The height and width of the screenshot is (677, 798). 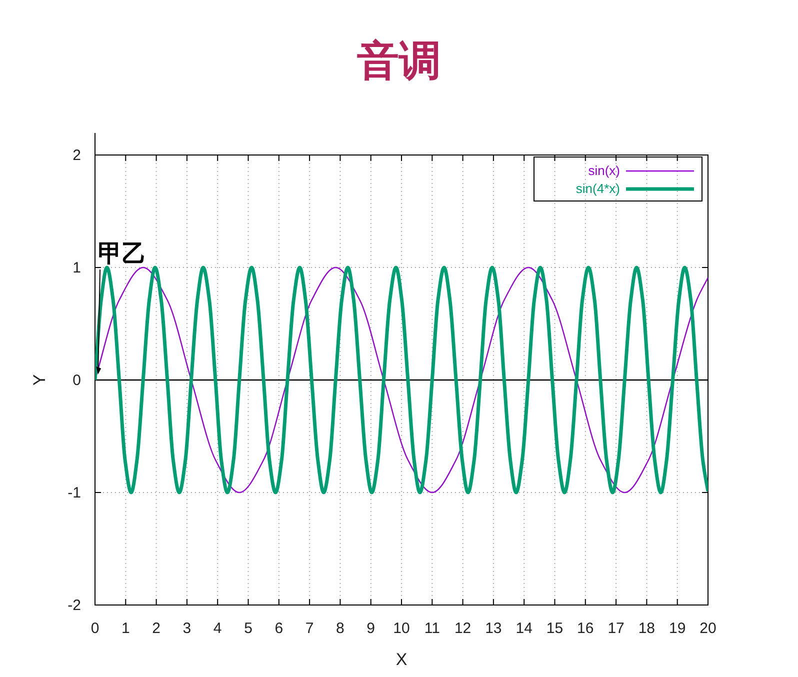 What do you see at coordinates (432, 628) in the screenshot?
I see `x-tick-label: 11` at bounding box center [432, 628].